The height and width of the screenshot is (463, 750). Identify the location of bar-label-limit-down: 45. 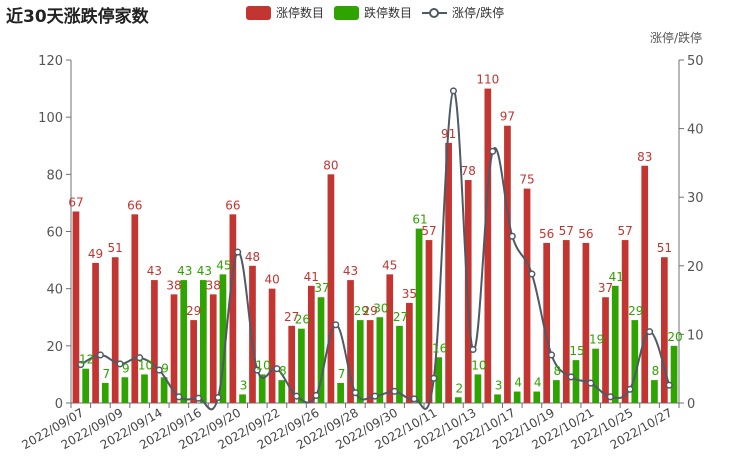
(223, 265).